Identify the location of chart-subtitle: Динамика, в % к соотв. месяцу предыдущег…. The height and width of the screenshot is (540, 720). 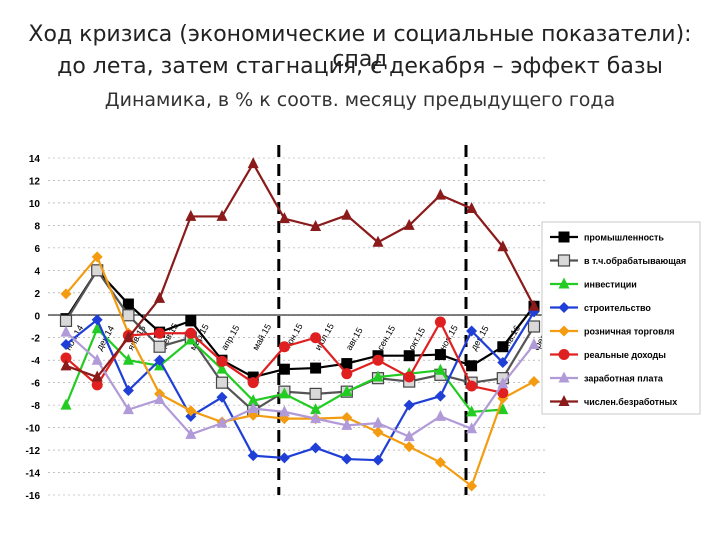
(360, 100).